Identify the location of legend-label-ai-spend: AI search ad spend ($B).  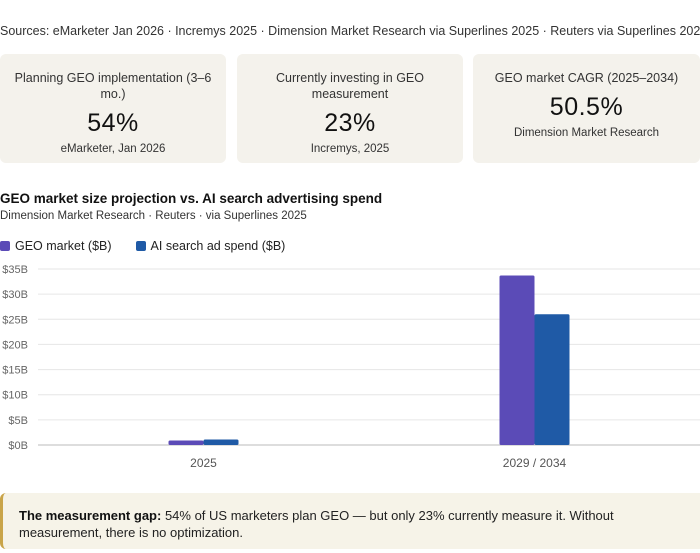
(218, 246).